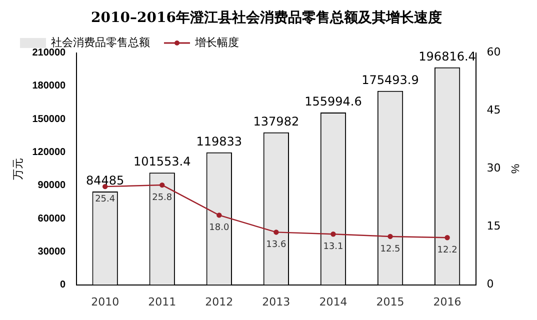  I want to click on data-label: 119833, so click(219, 141).